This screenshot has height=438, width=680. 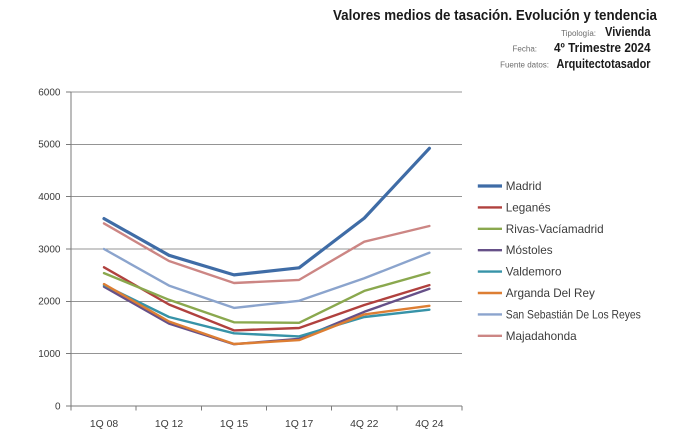 I want to click on svg-text: Majadahonda, so click(x=541, y=336).